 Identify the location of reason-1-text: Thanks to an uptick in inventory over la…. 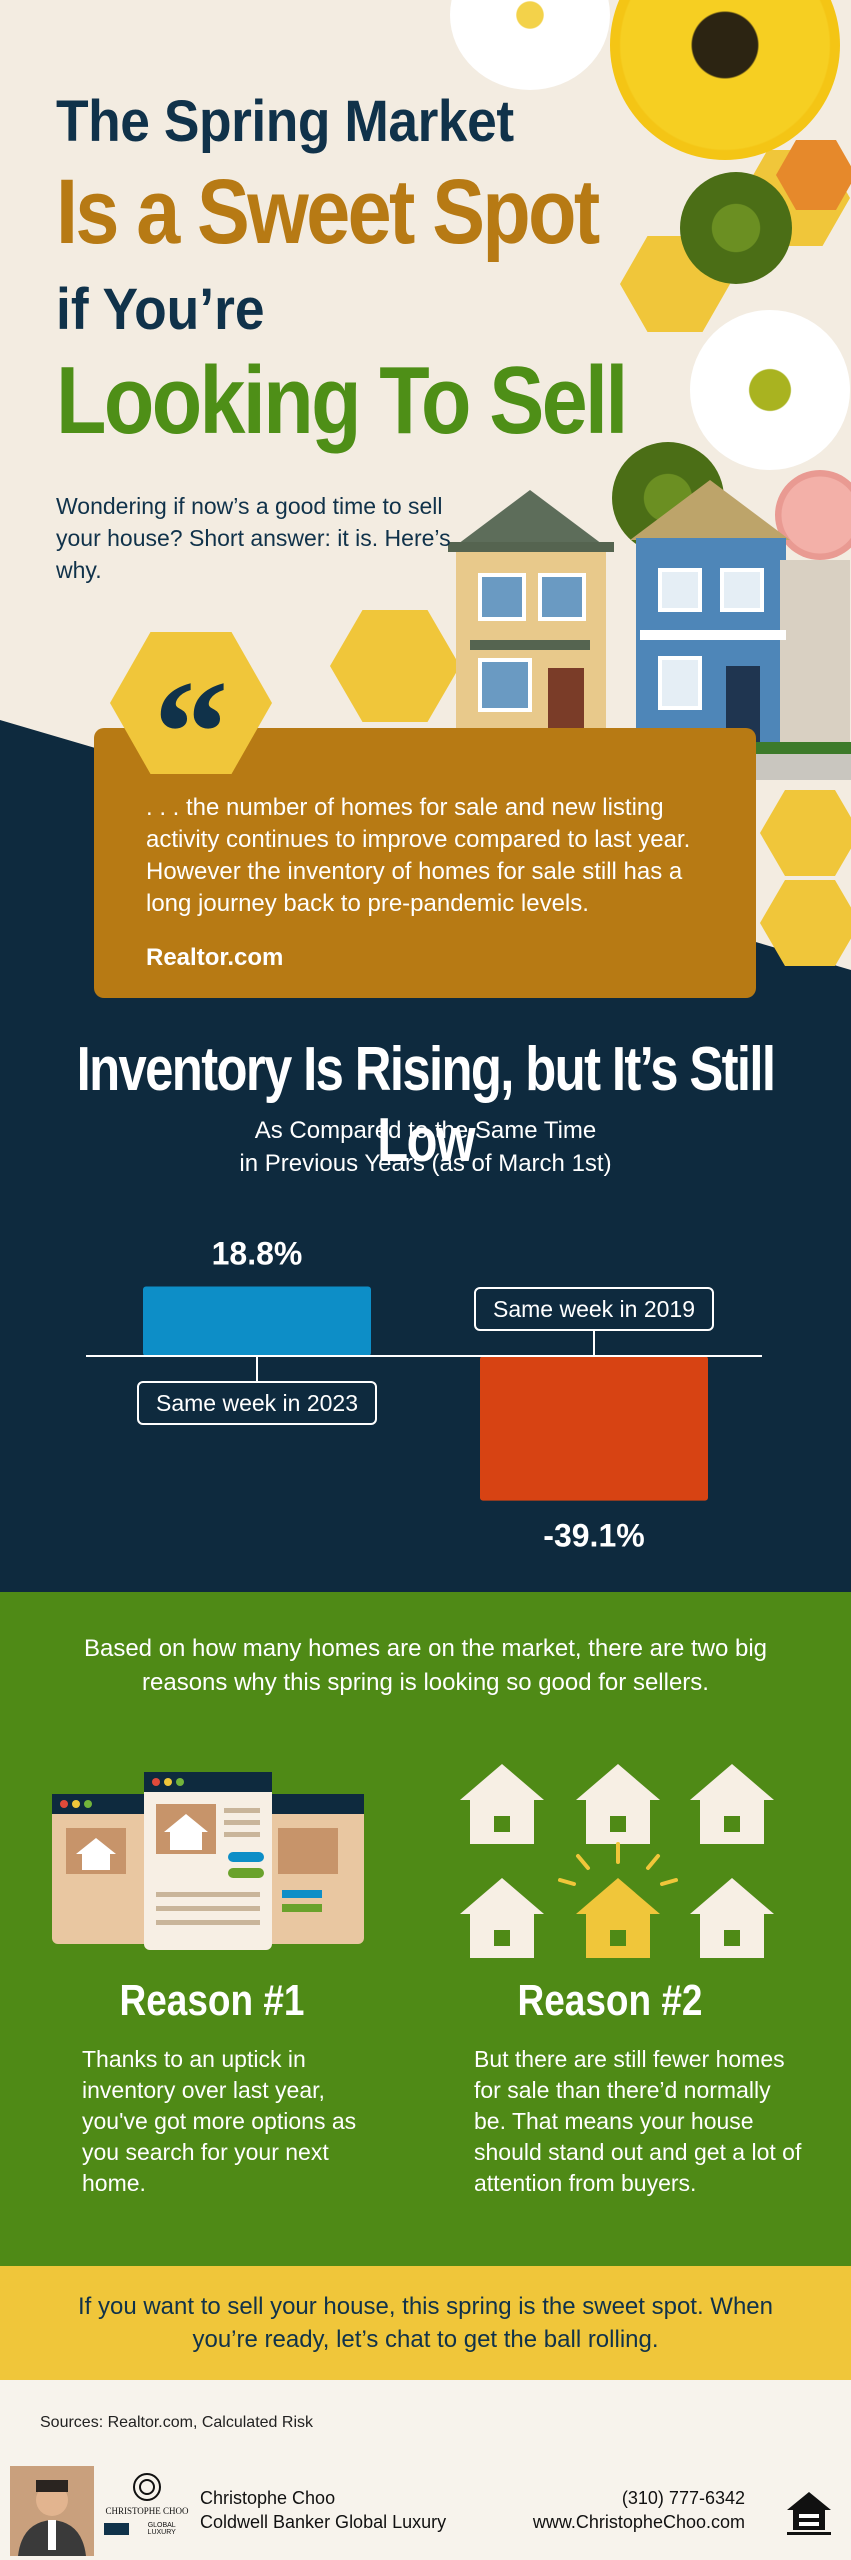
(219, 2121).